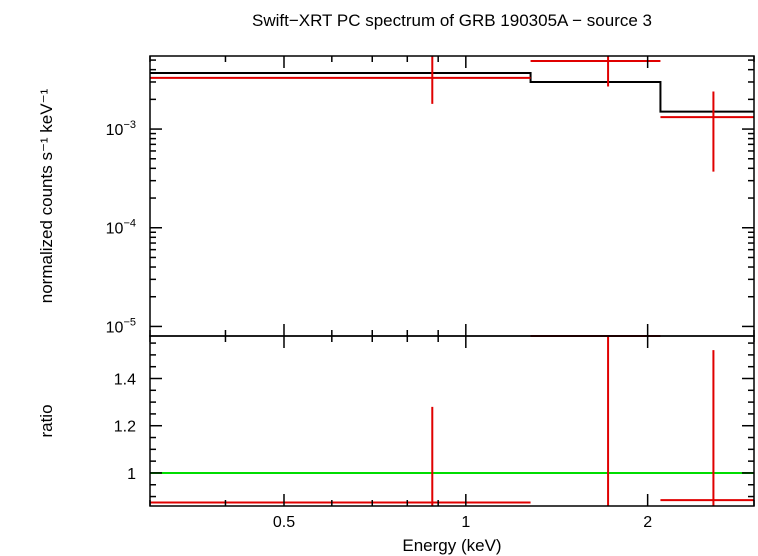  I want to click on ratio-y-tick-label: 1.2, so click(125, 427).